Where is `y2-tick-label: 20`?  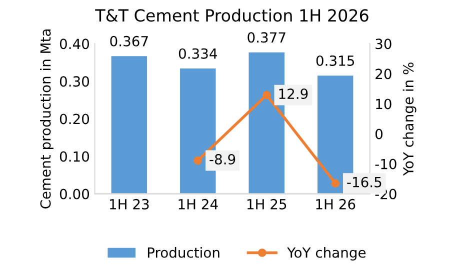 y2-tick-label: 20 is located at coordinates (384, 74).